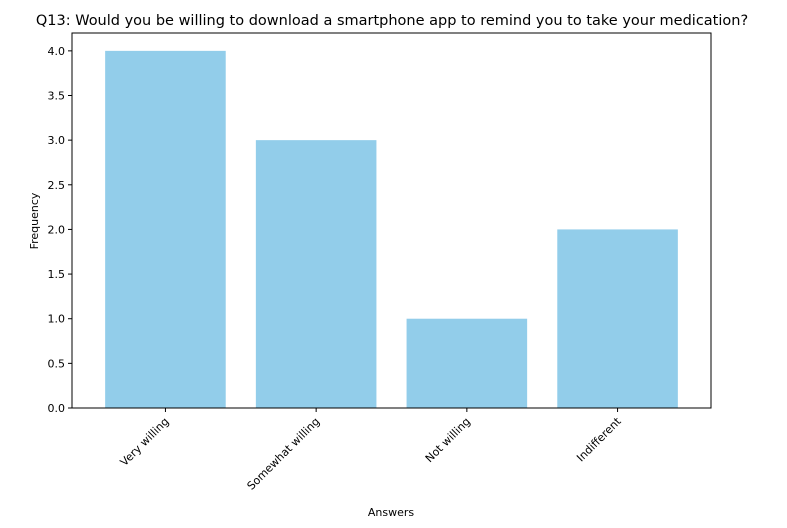 The height and width of the screenshot is (528, 787). Describe the element at coordinates (57, 140) in the screenshot. I see `y-tick-label: 3.0` at that location.